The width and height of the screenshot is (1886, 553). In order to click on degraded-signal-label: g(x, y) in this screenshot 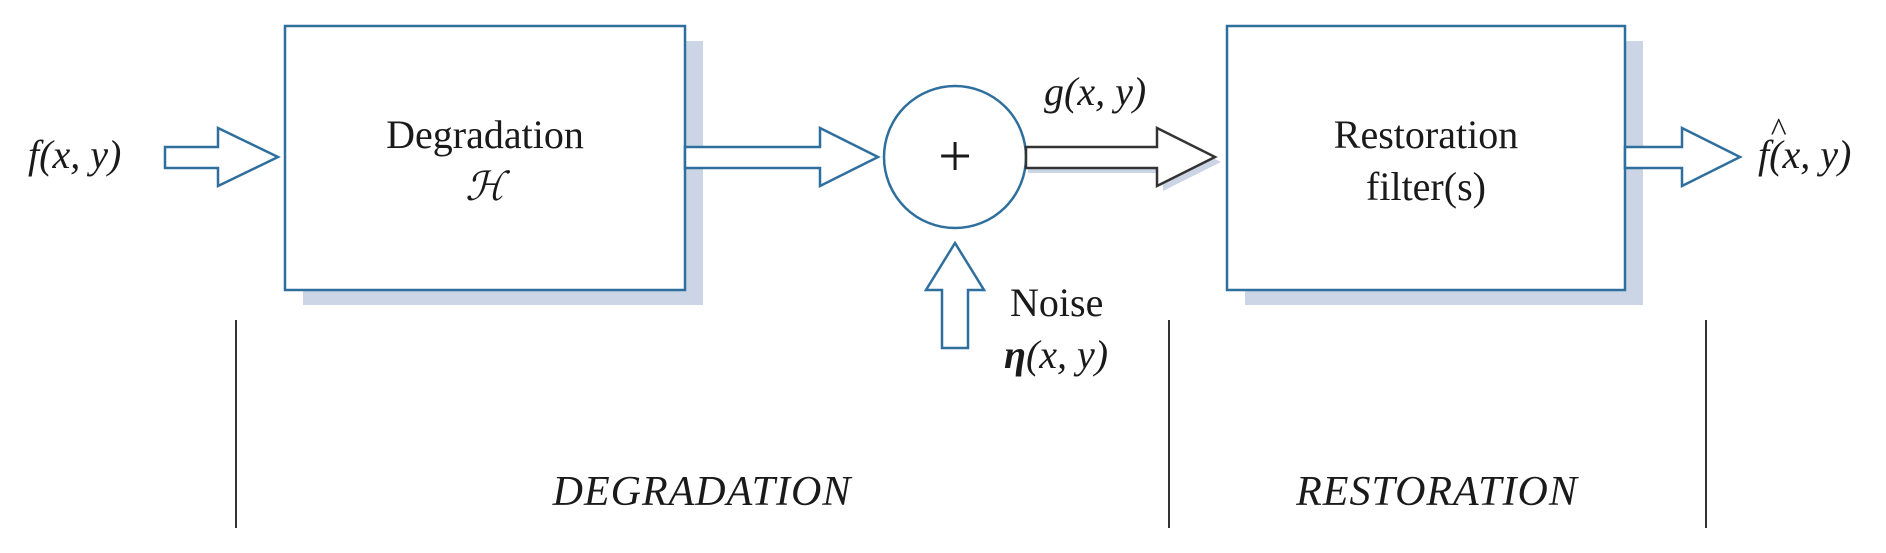, I will do `click(1095, 91)`.